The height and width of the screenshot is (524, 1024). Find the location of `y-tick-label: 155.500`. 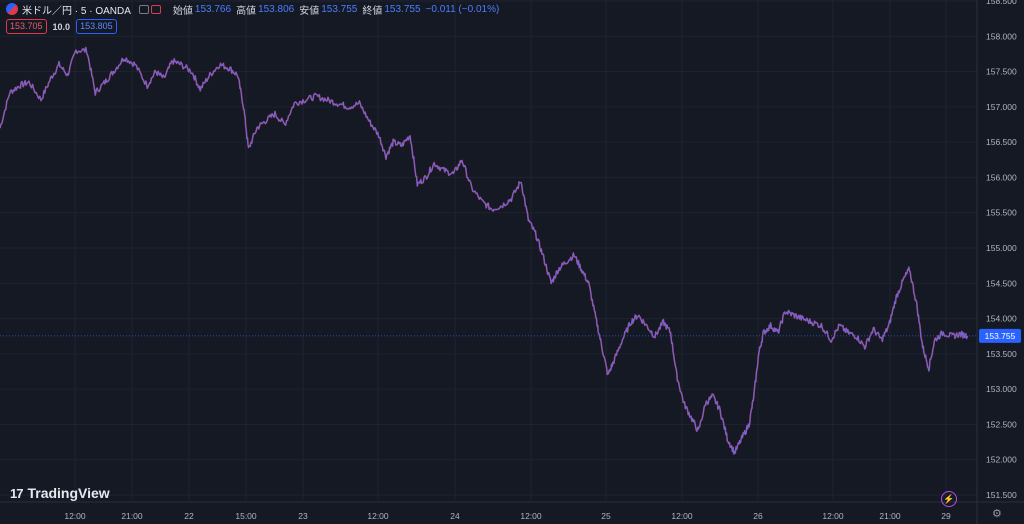

y-tick-label: 155.500 is located at coordinates (1001, 213).